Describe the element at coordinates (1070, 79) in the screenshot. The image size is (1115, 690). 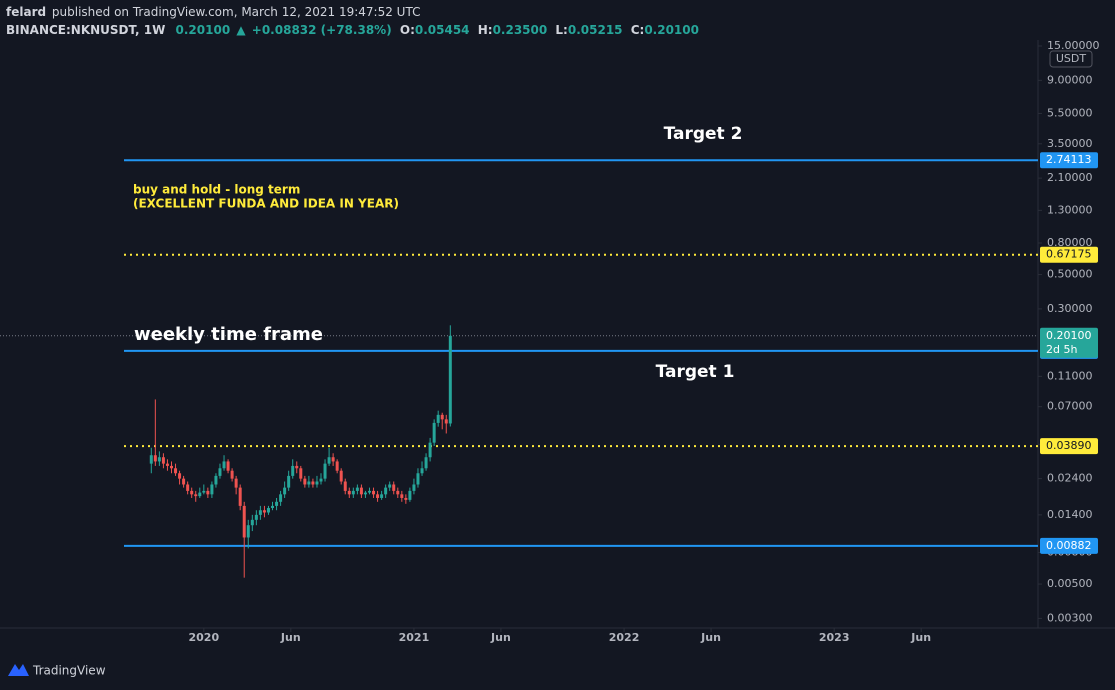
I see `y-tick-label: 9.00000` at that location.